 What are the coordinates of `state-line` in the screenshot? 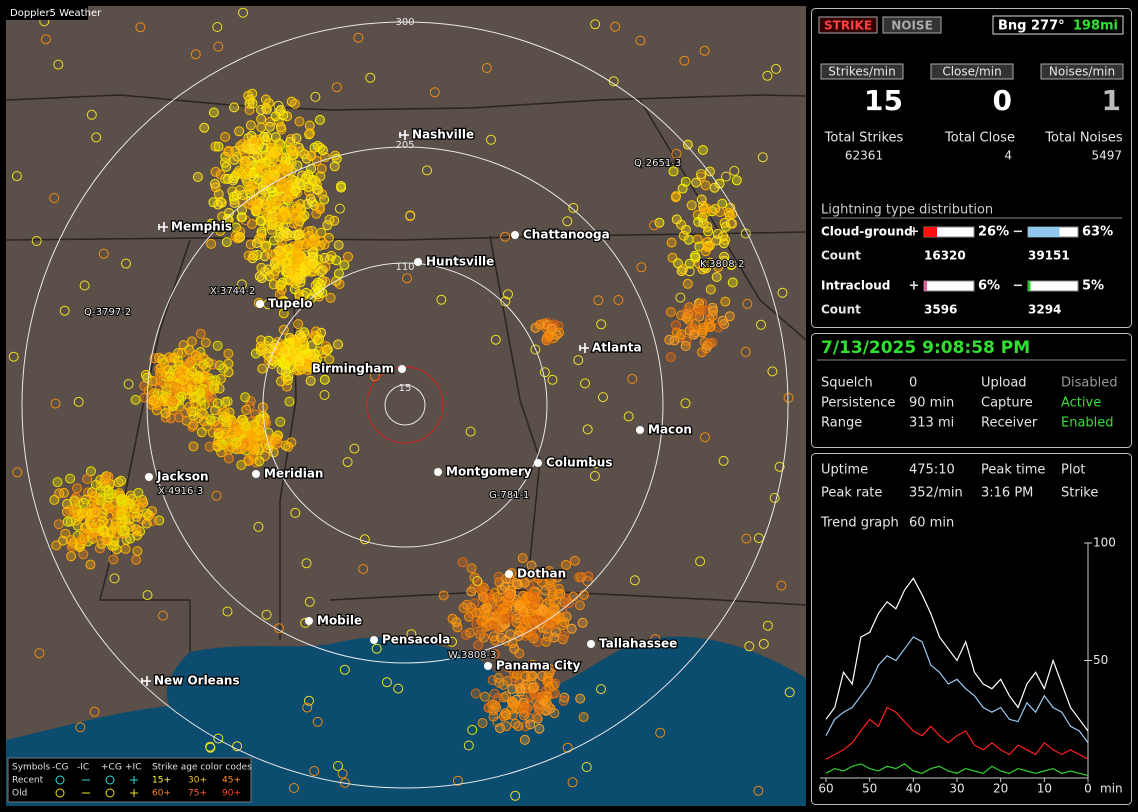 It's located at (406, 102).